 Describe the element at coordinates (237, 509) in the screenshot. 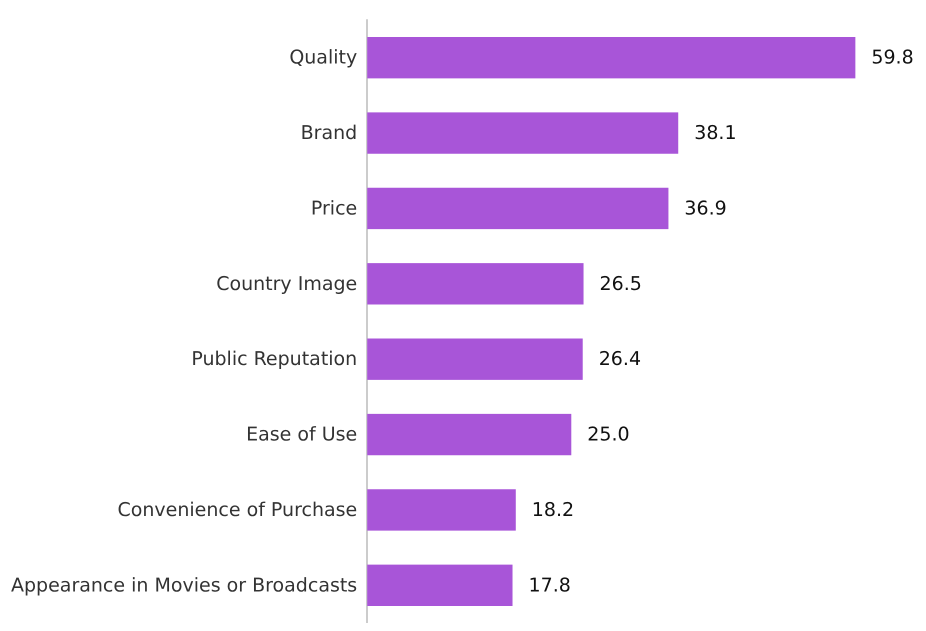

I see `y-tick-label: Convenience of Purchase` at that location.